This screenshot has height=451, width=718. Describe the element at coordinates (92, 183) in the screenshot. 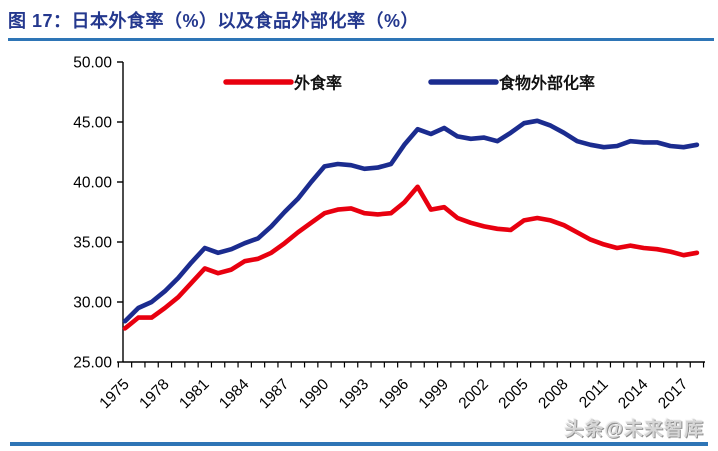

I see `y-tick-label: 40.00` at that location.